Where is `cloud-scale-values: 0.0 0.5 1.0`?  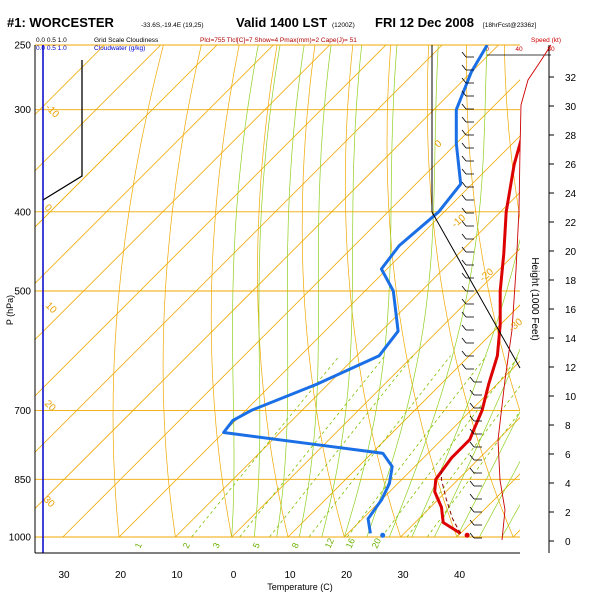
cloud-scale-values: 0.0 0.5 1.0 is located at coordinates (51, 40).